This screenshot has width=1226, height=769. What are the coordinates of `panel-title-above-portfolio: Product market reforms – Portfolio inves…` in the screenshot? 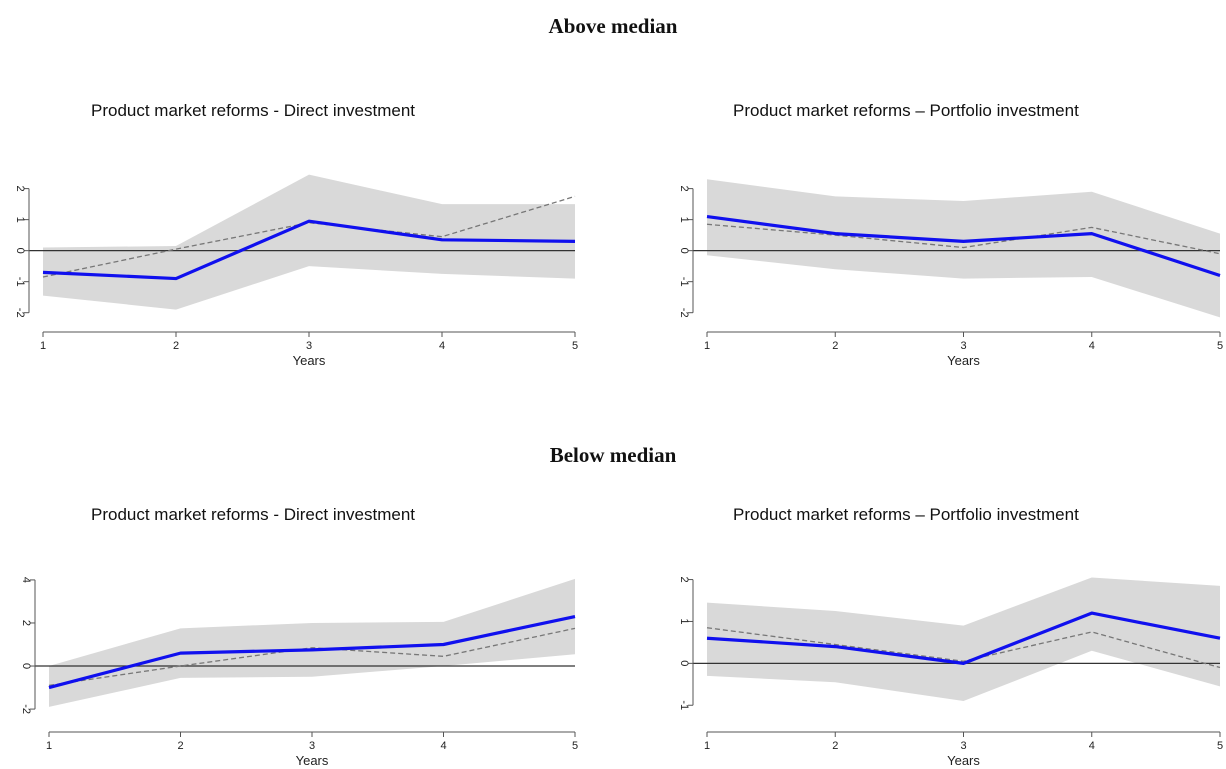 It's located at (906, 110).